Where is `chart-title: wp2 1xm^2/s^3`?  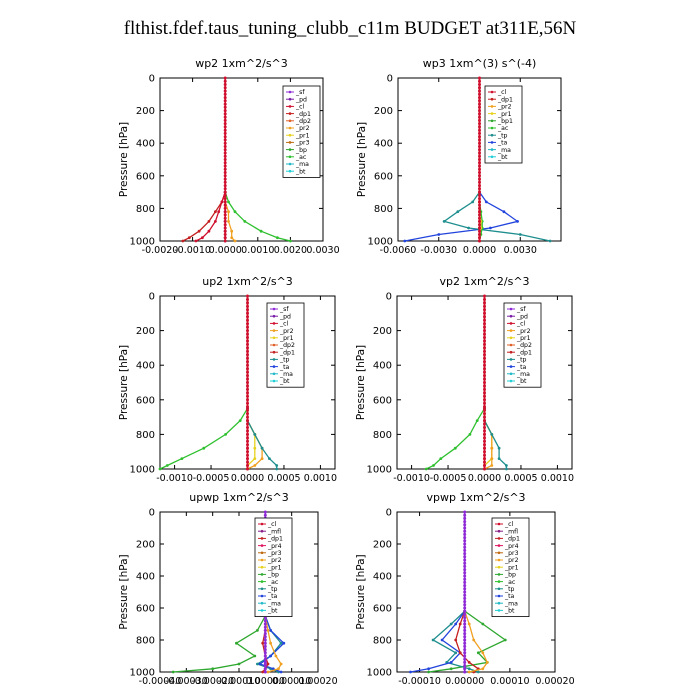 chart-title: wp2 1xm^2/s^3 is located at coordinates (241, 63).